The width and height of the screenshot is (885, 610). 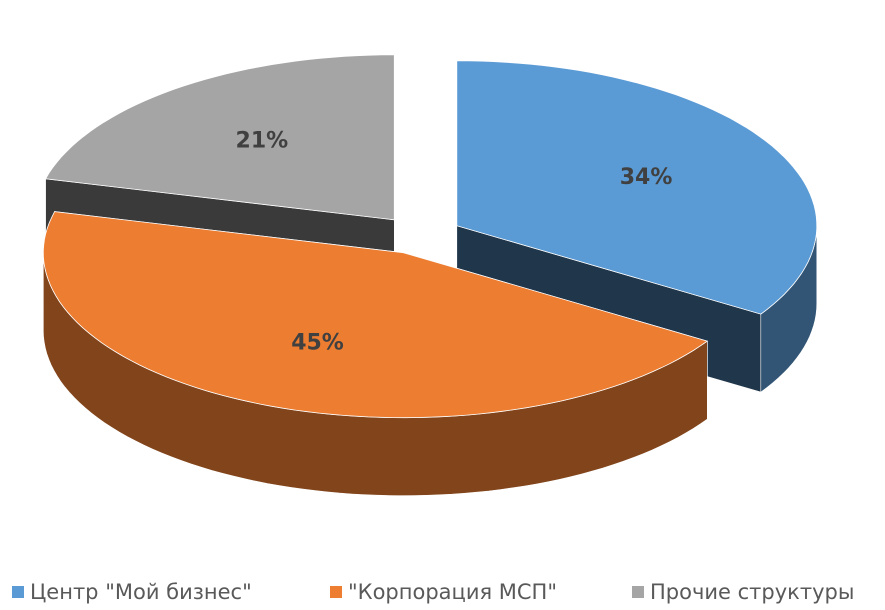 What do you see at coordinates (141, 592) in the screenshot?
I see `legend-label: Центр "Мой бизнес"` at bounding box center [141, 592].